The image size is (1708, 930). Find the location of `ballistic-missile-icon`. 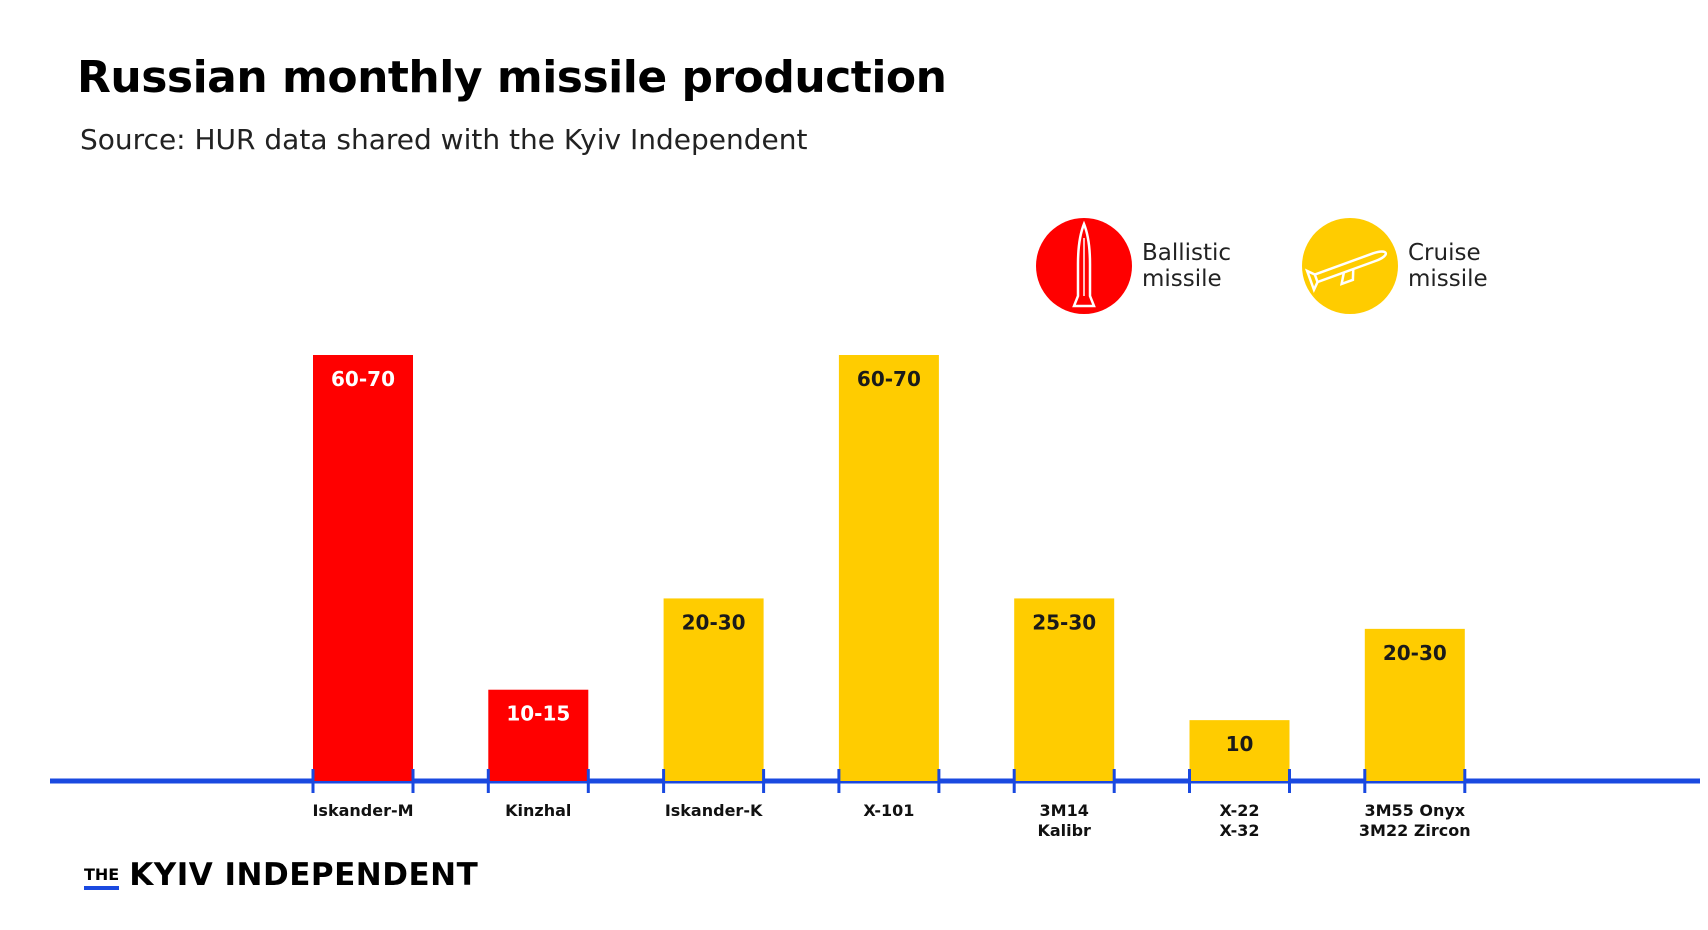

ballistic-missile-icon is located at coordinates (1084, 266).